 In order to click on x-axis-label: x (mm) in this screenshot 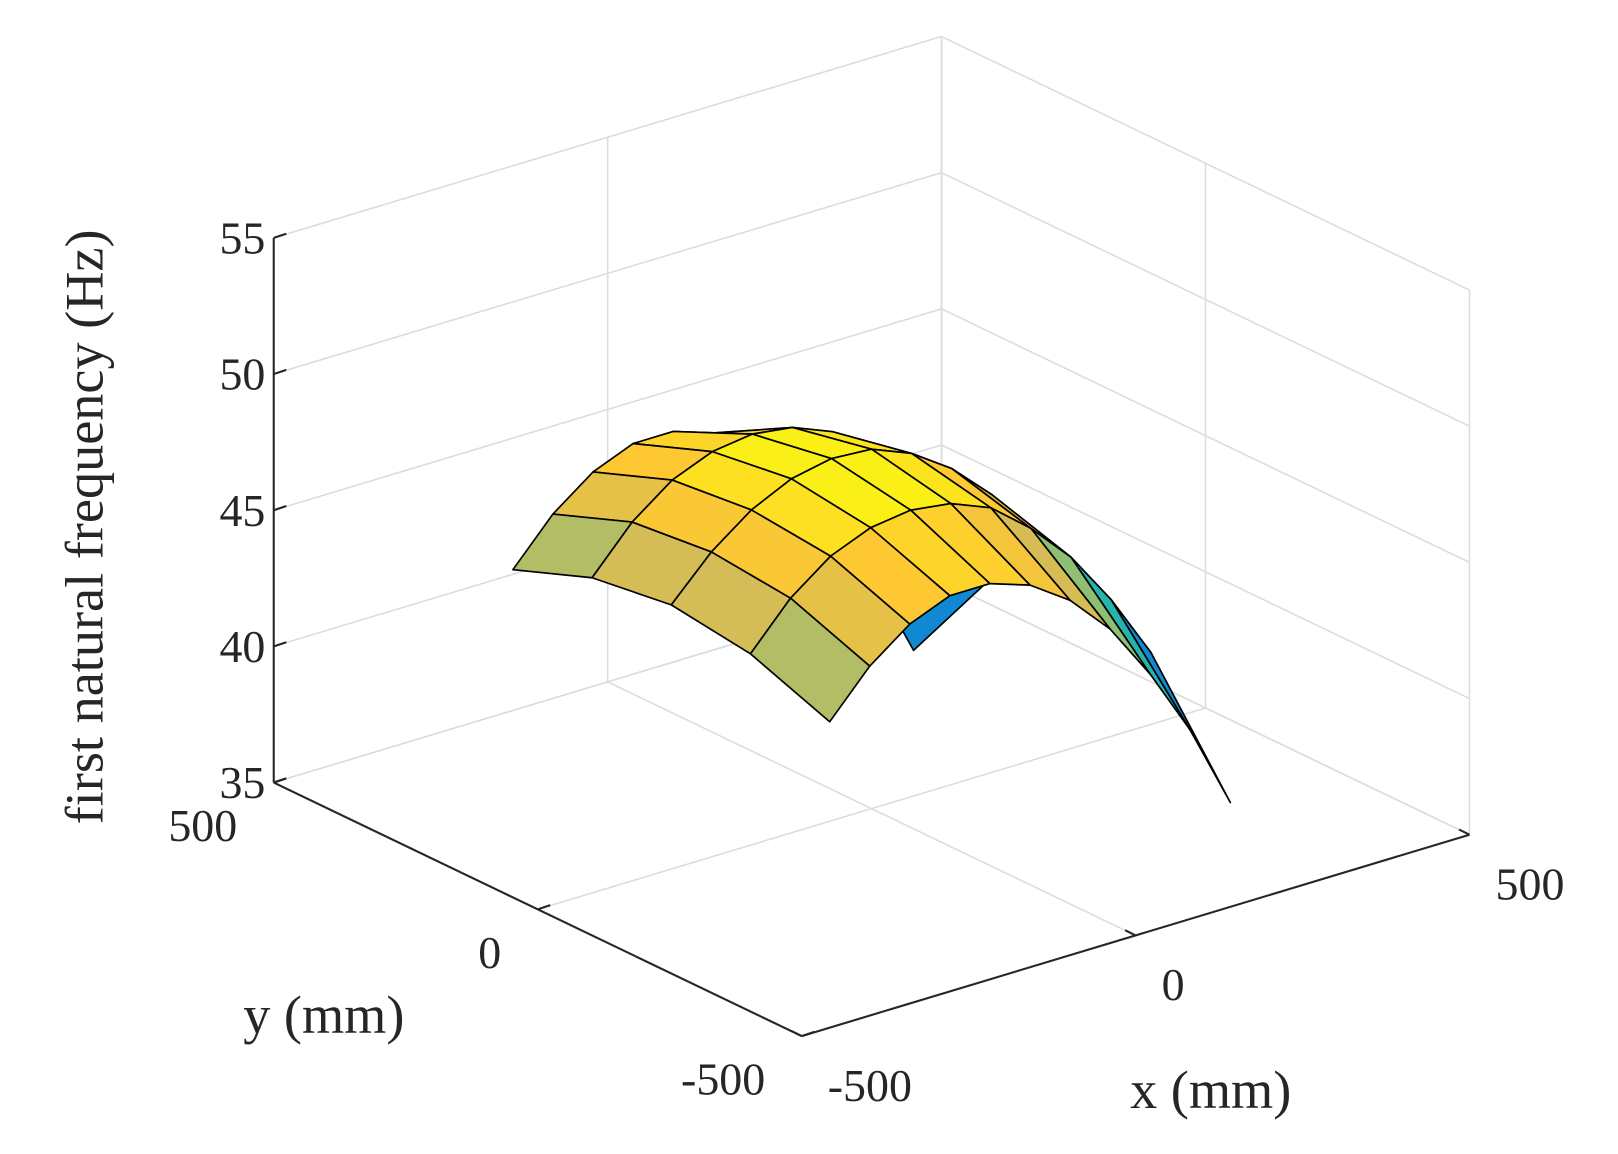, I will do `click(1210, 1090)`.